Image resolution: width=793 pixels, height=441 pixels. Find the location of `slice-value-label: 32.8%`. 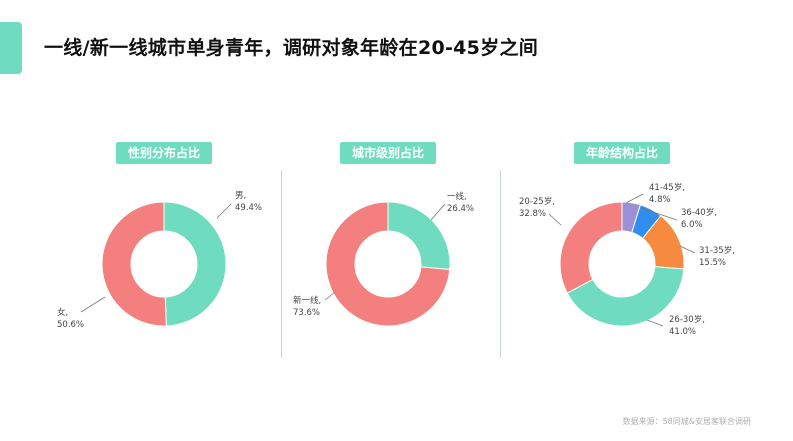

slice-value-label: 32.8% is located at coordinates (532, 214).